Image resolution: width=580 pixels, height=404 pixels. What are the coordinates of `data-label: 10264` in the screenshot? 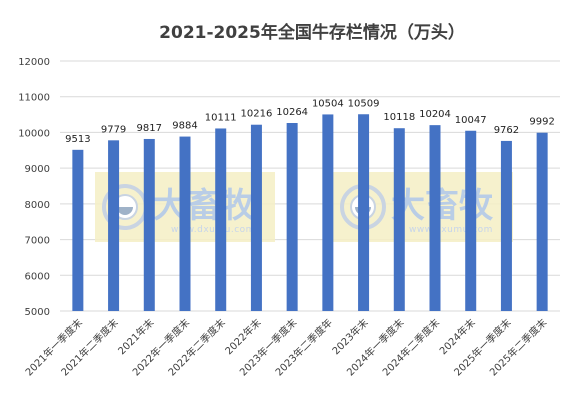 It's located at (292, 112).